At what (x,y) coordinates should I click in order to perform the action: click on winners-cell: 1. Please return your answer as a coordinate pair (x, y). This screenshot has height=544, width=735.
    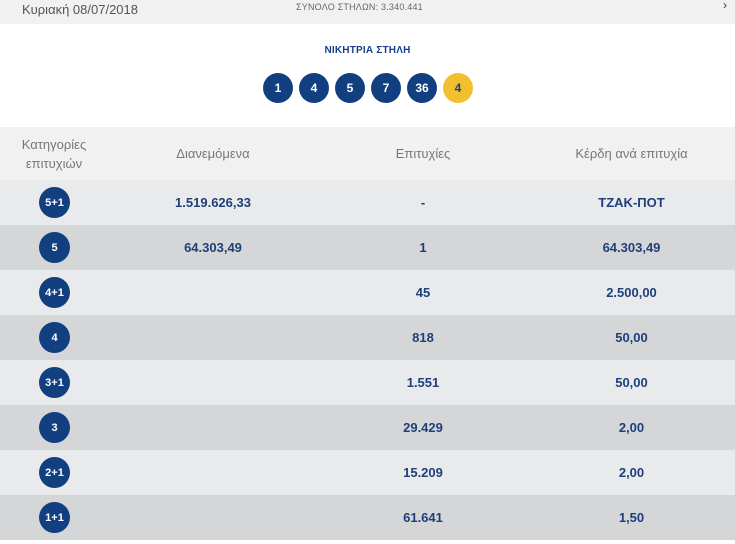
    Looking at the image, I should click on (423, 247).